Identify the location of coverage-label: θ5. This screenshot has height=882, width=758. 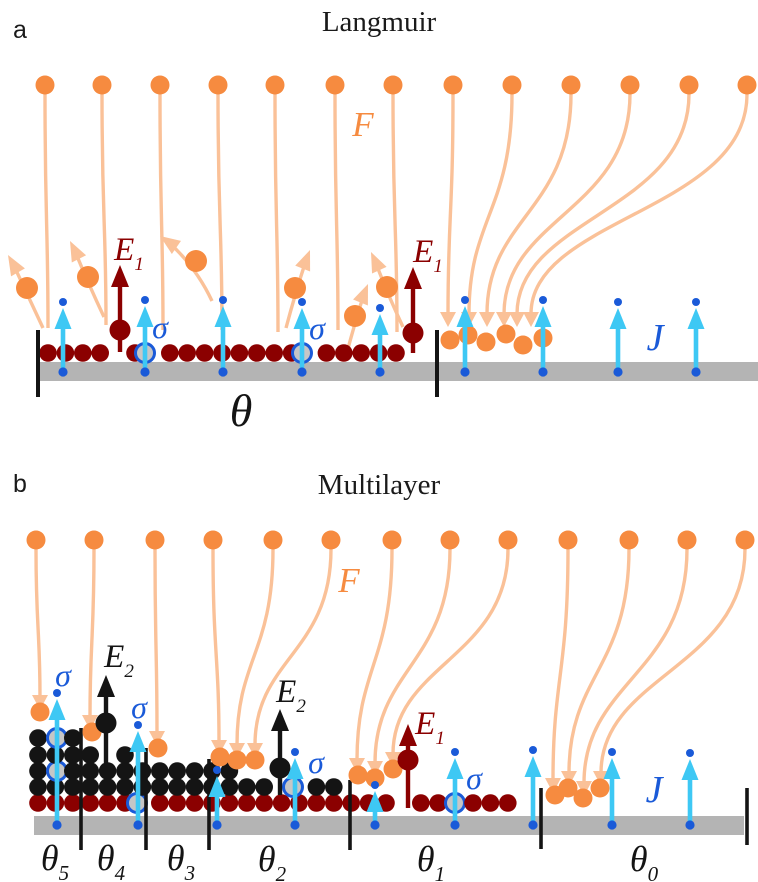
(55, 860).